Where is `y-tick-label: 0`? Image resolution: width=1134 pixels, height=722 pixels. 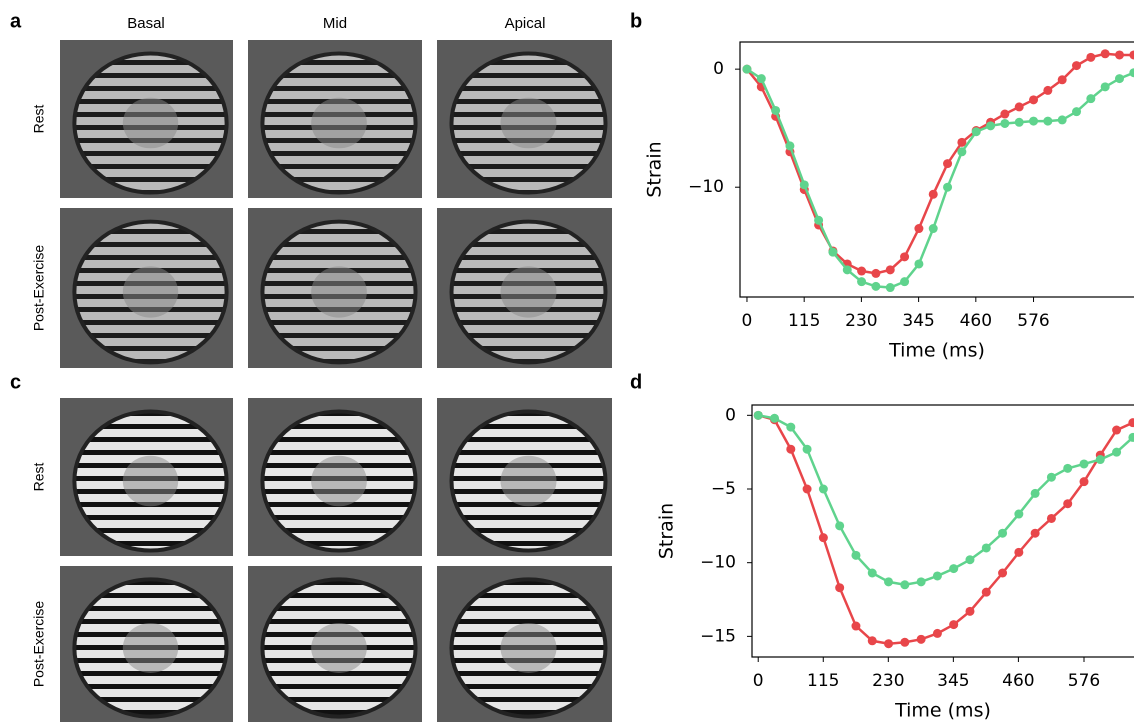
y-tick-label: 0 is located at coordinates (730, 415).